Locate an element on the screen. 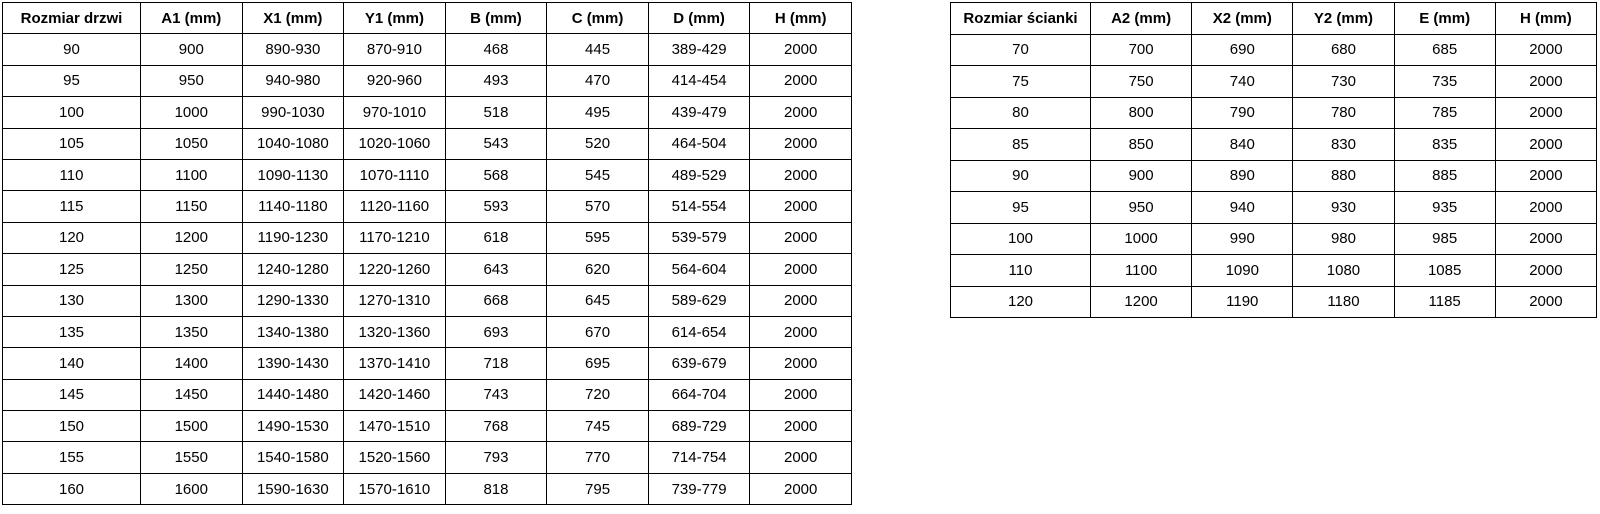 This screenshot has width=1600, height=514. table-cell: 1180 is located at coordinates (1343, 301).